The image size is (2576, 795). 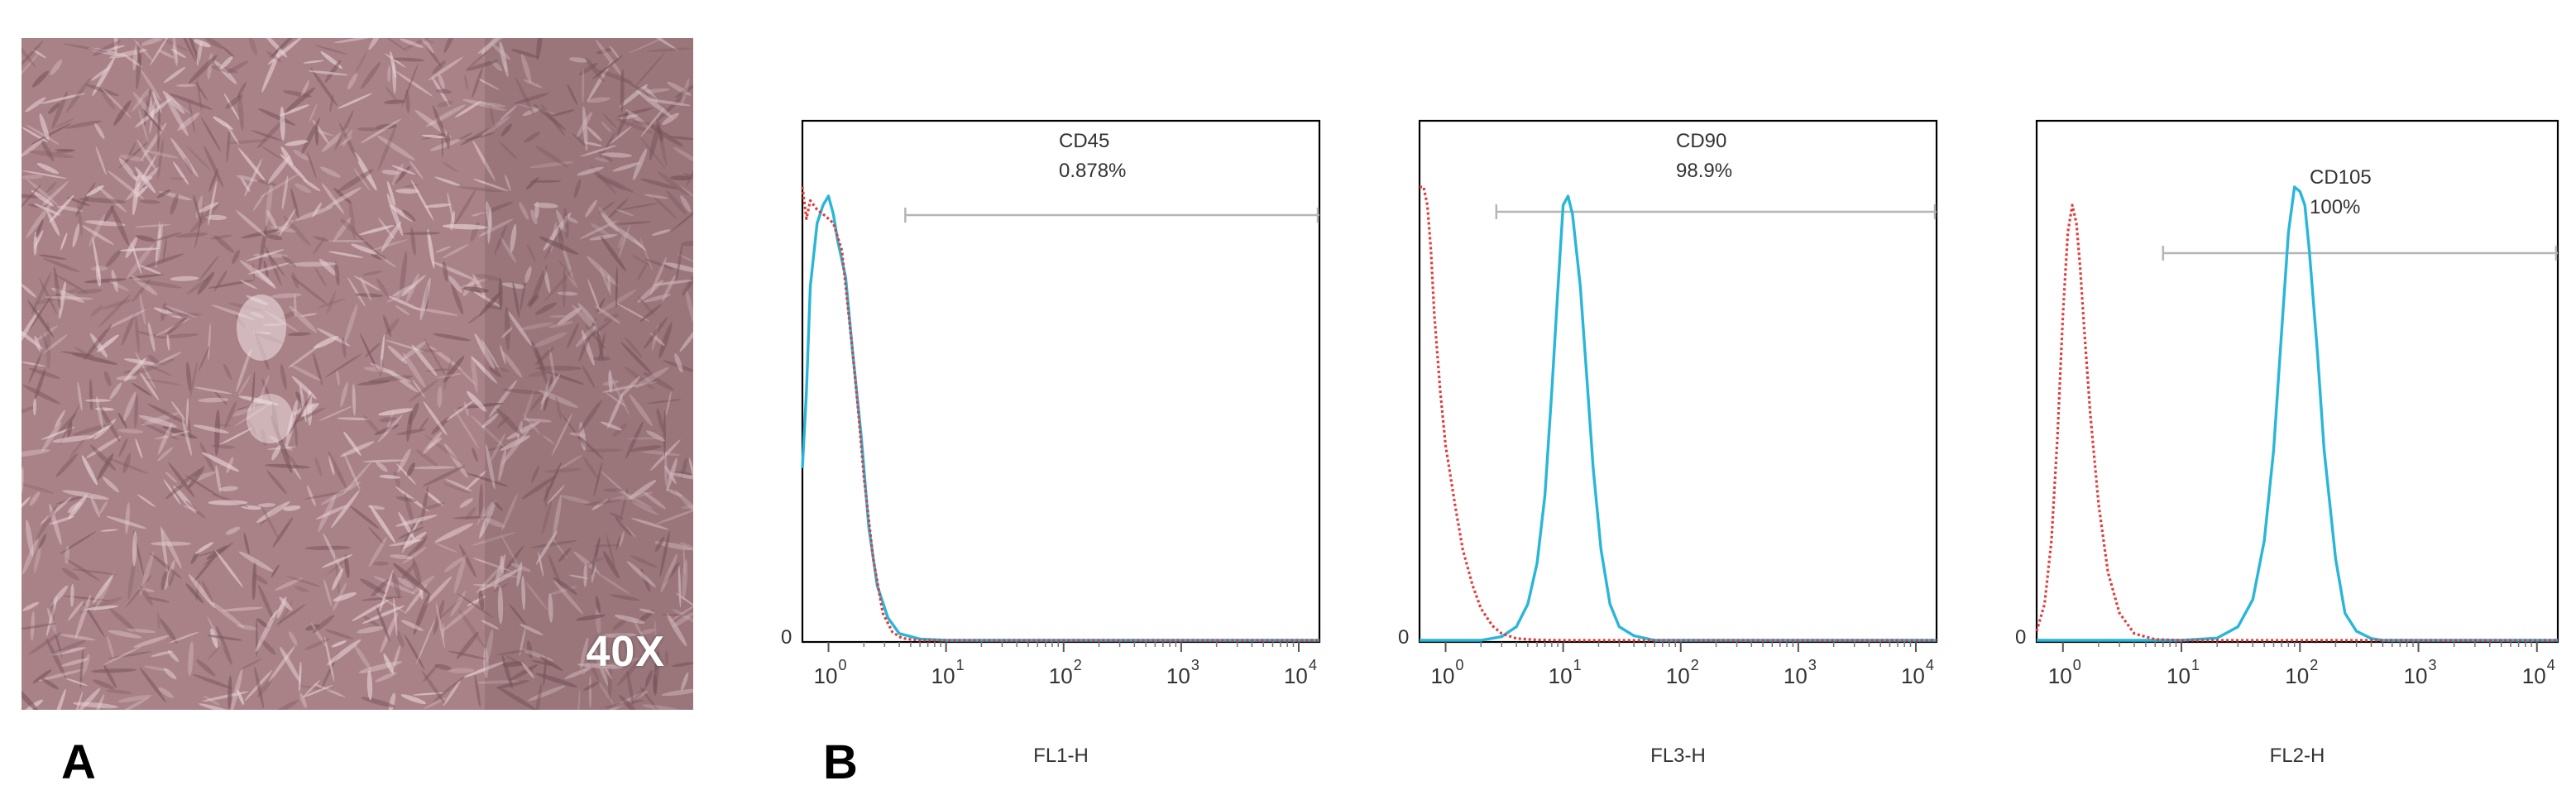 What do you see at coordinates (1578, 665) in the screenshot?
I see `x-tick-exponent: 1` at bounding box center [1578, 665].